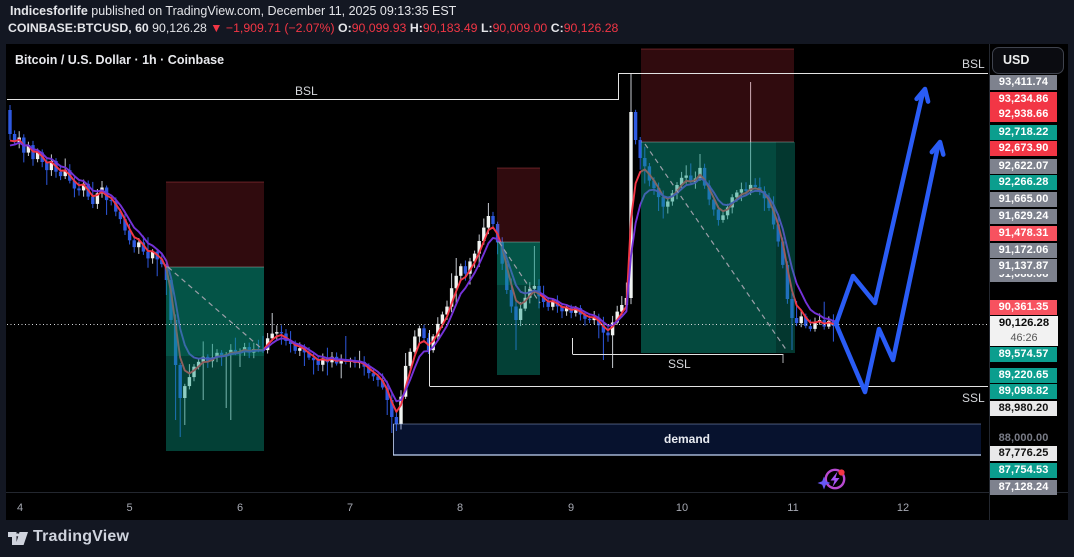 The width and height of the screenshot is (1074, 557). Describe the element at coordinates (460, 508) in the screenshot. I see `svg-text: 8` at that location.